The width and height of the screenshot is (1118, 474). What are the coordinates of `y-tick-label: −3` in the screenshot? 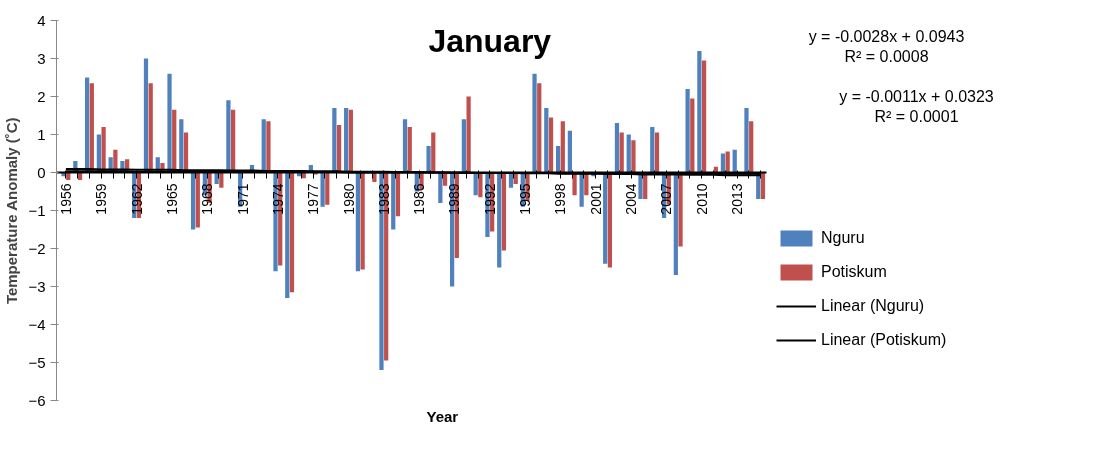 It's located at (37, 286).